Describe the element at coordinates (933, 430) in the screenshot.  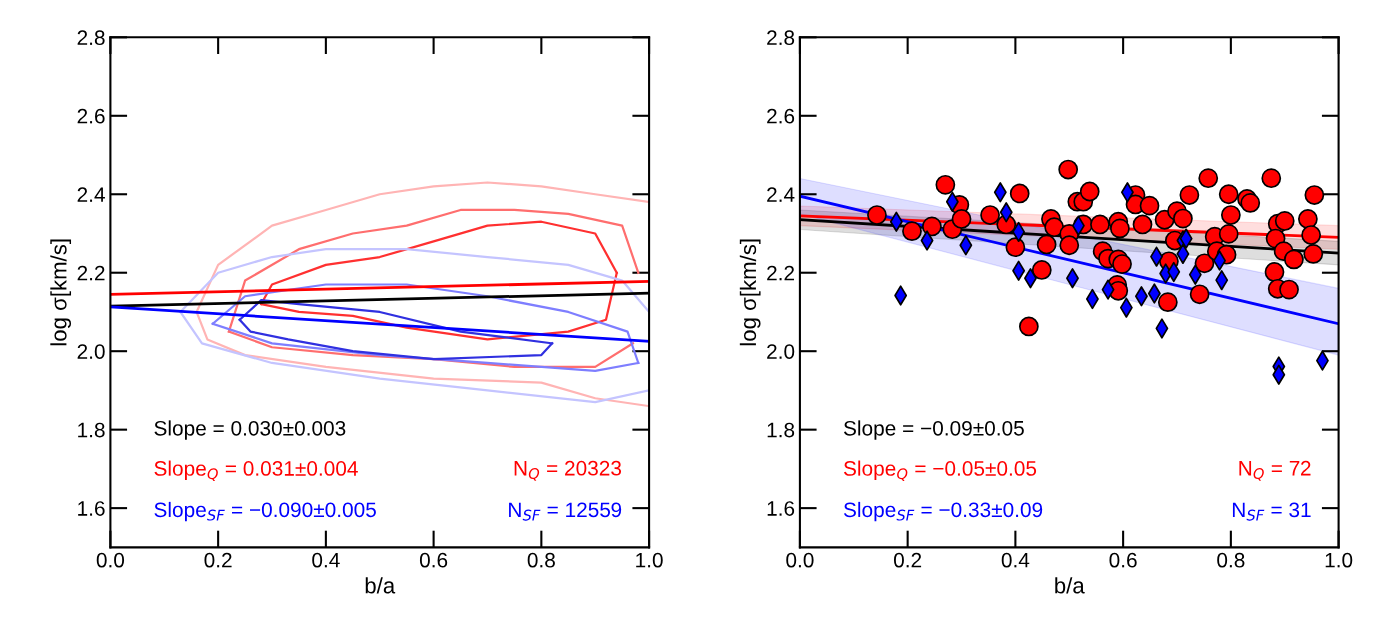
I see `annotation: Slope = −0.09±0.05` at that location.